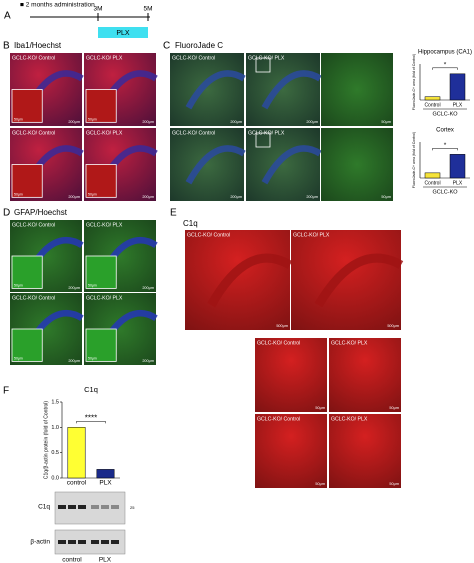 This screenshot has height=563, width=474. I want to click on x-tick-label: control, so click(77, 483).